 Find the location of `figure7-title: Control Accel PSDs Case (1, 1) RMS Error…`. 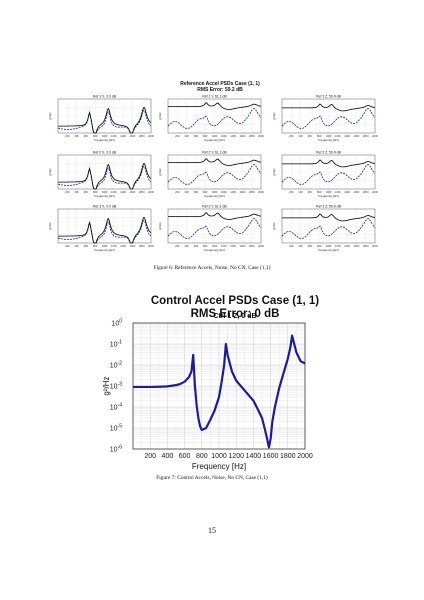

figure7-title: Control Accel PSDs Case (1, 1) RMS Error… is located at coordinates (235, 308).